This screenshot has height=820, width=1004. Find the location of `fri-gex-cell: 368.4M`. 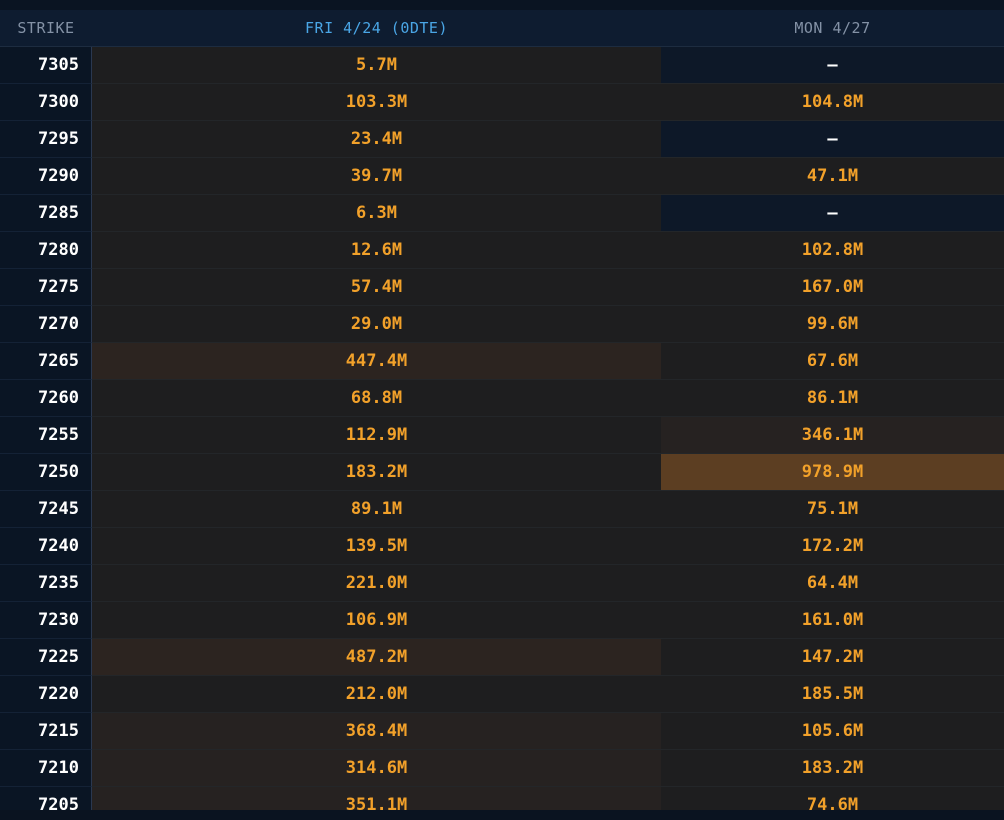

fri-gex-cell: 368.4M is located at coordinates (376, 731).